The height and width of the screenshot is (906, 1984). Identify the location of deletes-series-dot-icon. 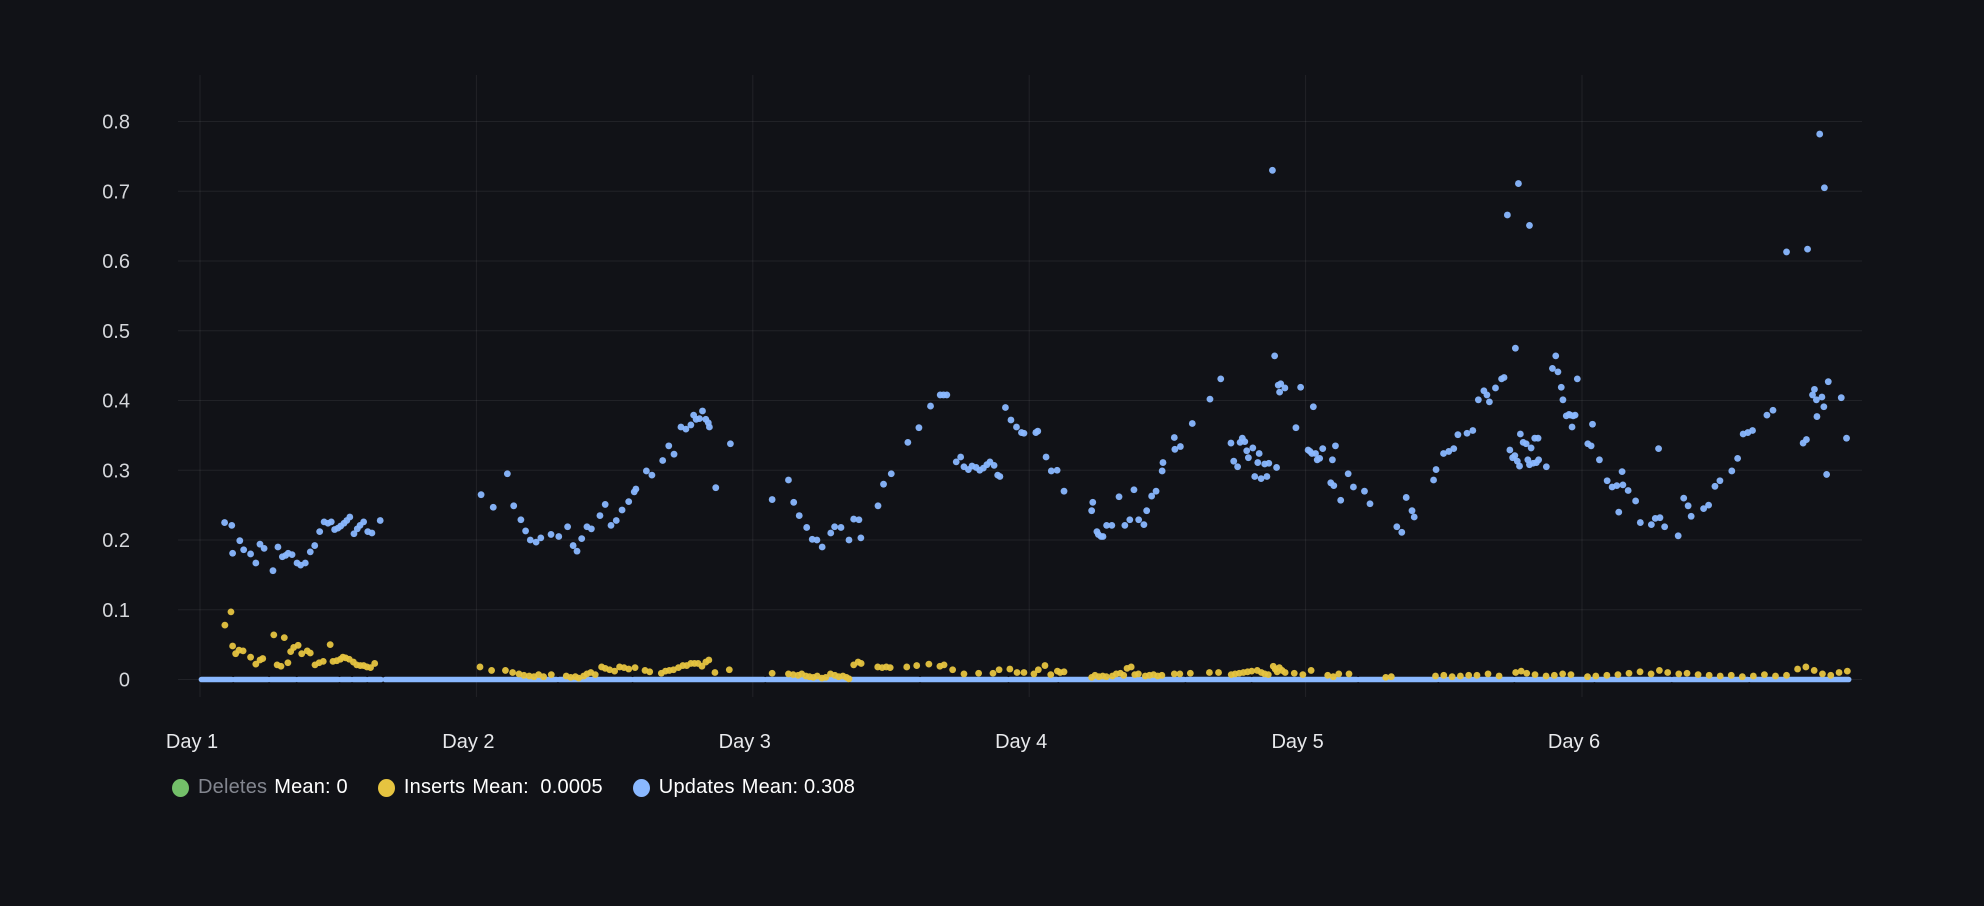
(180, 787).